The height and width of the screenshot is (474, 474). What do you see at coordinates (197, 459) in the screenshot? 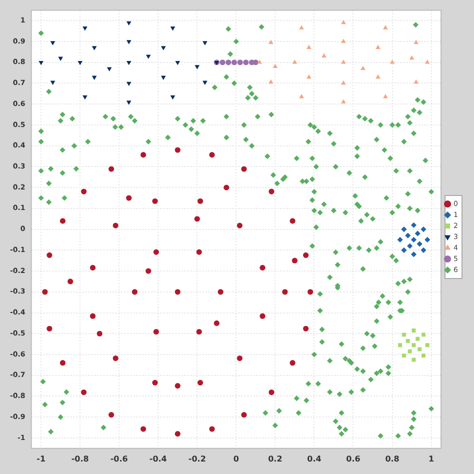
I see `x-tick-label: -0.2` at bounding box center [197, 459].